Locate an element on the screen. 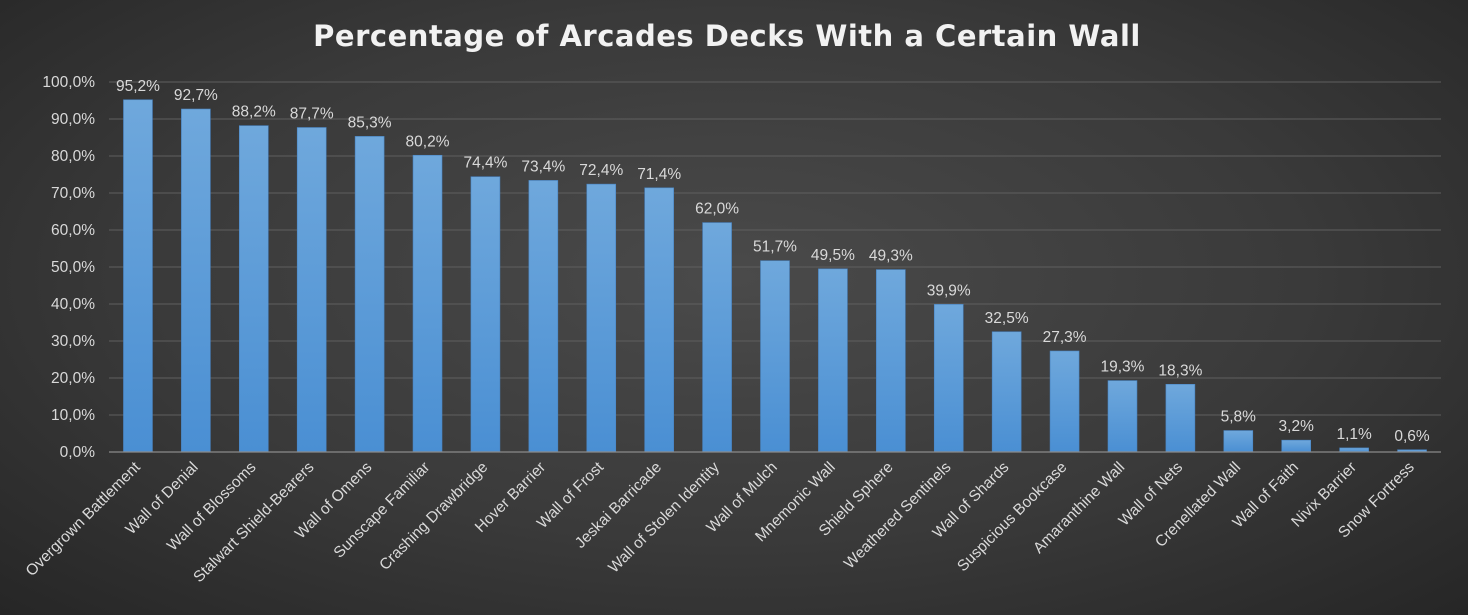  x-tick-label: Wall of Stolen Identity is located at coordinates (664, 518).